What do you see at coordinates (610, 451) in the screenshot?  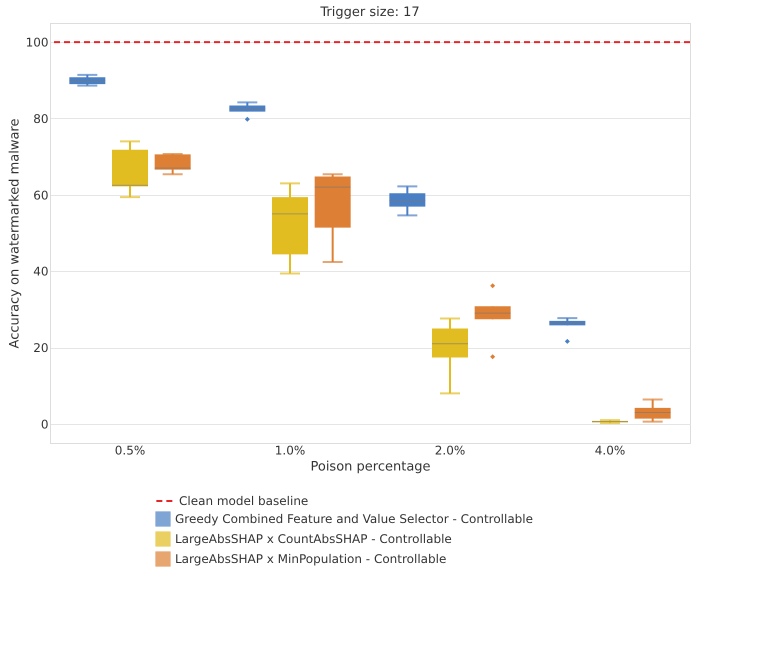 I see `x-tick-label: 4.0%` at bounding box center [610, 451].